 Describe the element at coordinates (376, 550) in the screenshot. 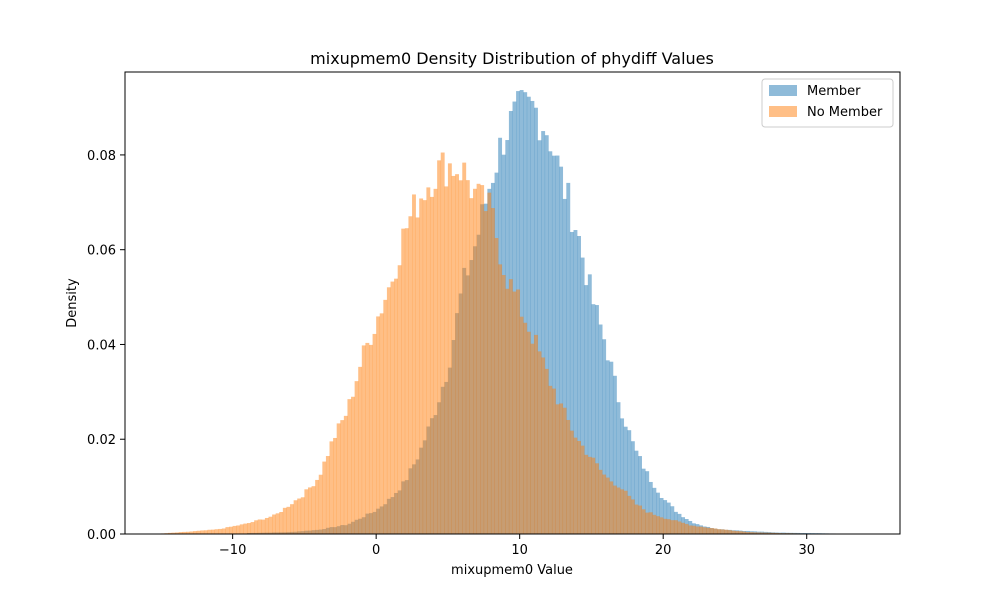

I see `x-tick-label: 0` at that location.